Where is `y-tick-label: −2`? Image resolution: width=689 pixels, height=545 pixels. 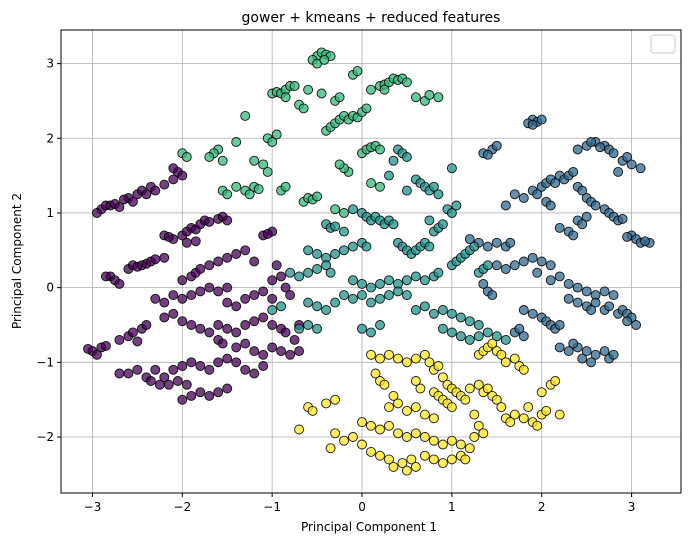
y-tick-label: −2 is located at coordinates (45, 437).